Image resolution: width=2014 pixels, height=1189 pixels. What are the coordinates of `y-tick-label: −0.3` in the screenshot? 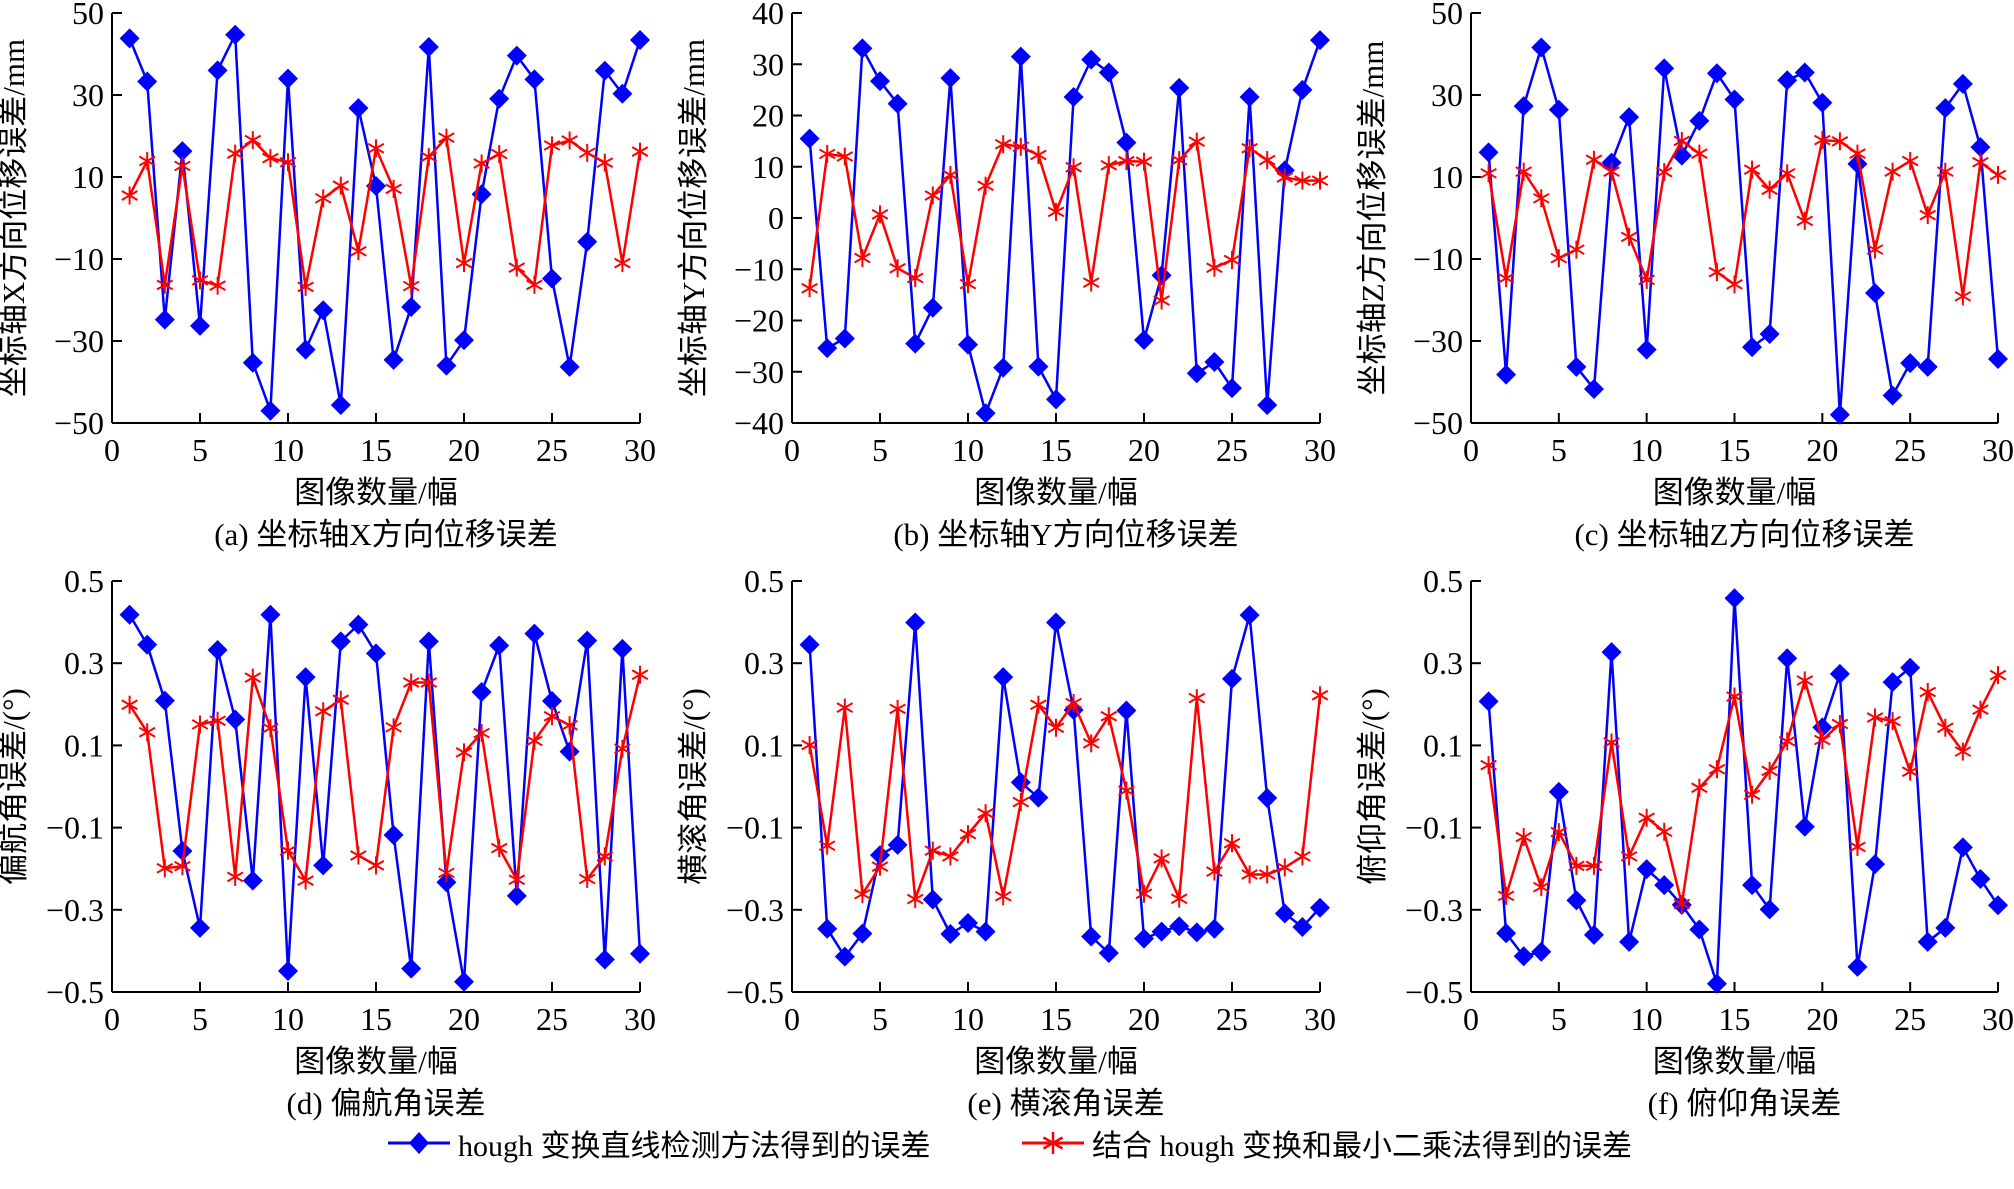 It's located at (755, 910).